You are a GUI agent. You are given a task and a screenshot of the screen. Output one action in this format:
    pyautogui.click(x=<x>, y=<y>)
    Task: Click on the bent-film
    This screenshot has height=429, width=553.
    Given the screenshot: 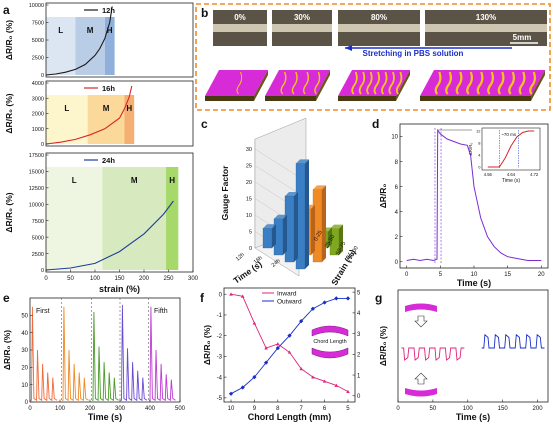 What is the action you would take?
    pyautogui.click(x=330, y=331)
    